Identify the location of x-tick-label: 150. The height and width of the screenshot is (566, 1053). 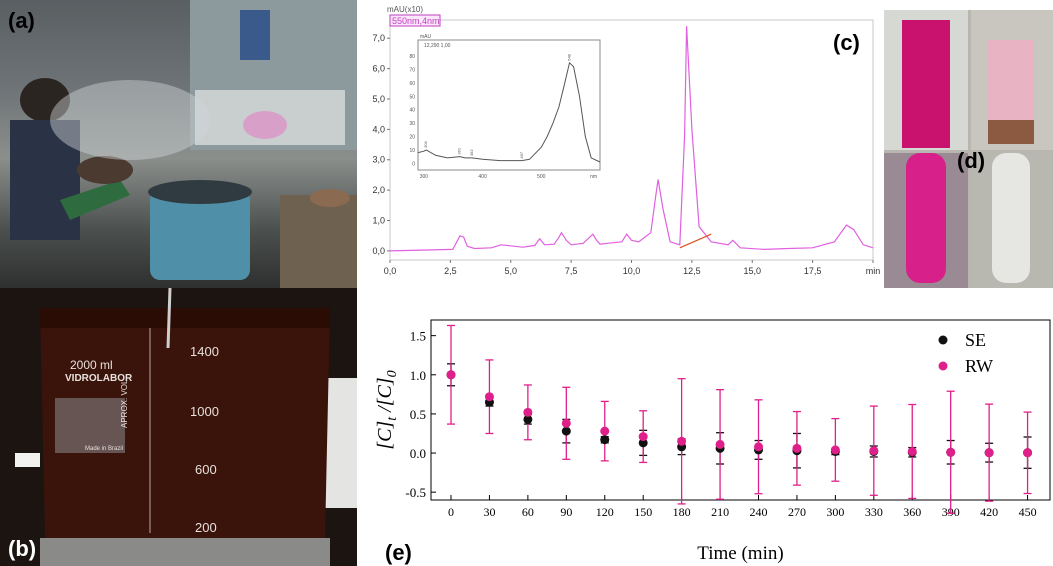
(643, 512).